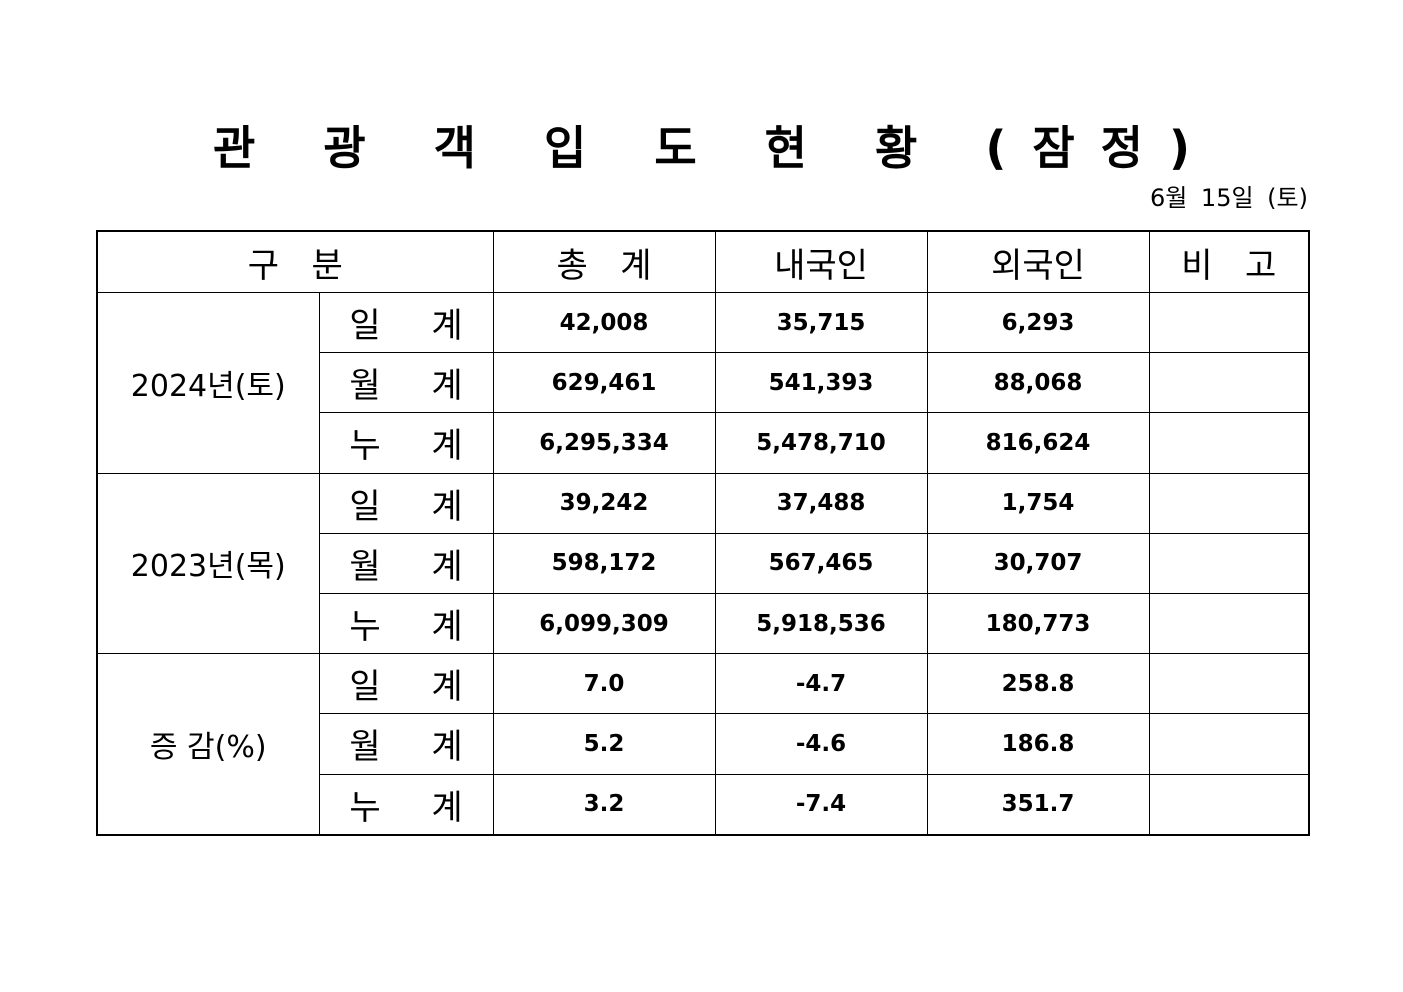 The image size is (1403, 992). I want to click on foreign-value: 180,773, so click(1038, 623).